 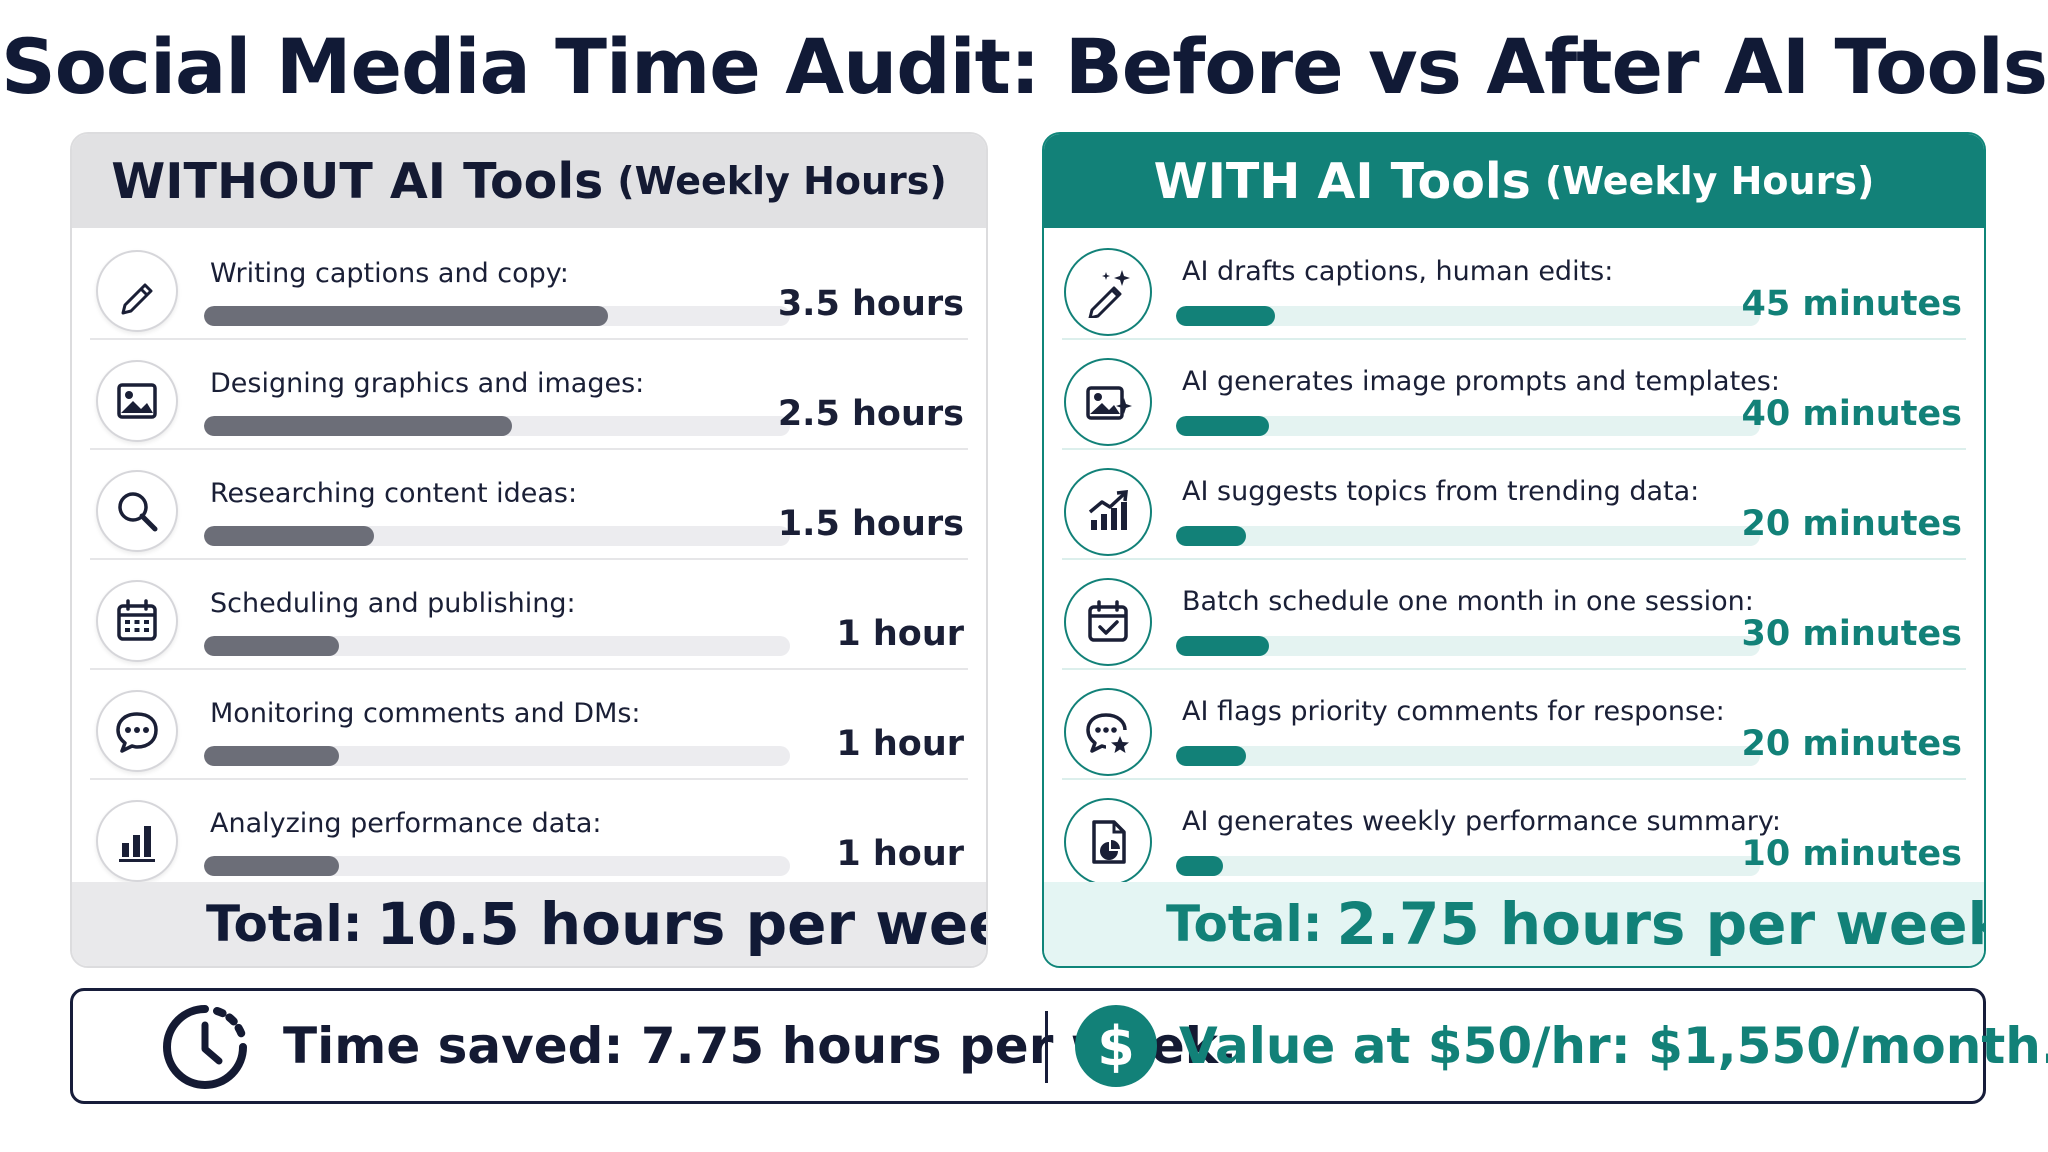 What do you see at coordinates (1453, 711) in the screenshot?
I see `with-ai-task-label: AI flags priority comments for response:` at bounding box center [1453, 711].